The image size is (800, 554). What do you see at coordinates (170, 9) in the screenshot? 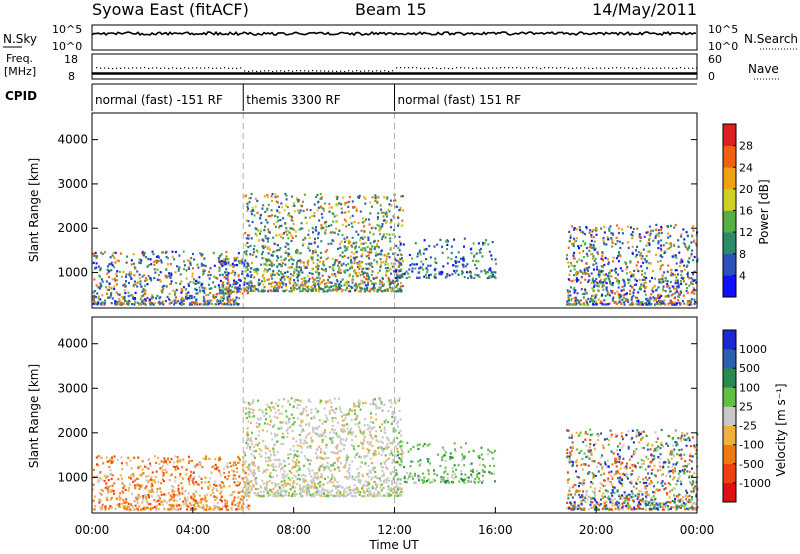
I see `station-title: Syowa East (fitACF)` at bounding box center [170, 9].